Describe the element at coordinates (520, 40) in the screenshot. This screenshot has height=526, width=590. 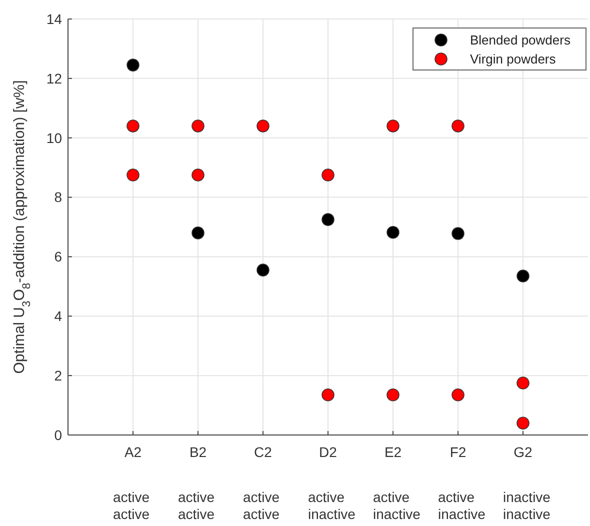
I see `legend-label: Blended powders` at that location.